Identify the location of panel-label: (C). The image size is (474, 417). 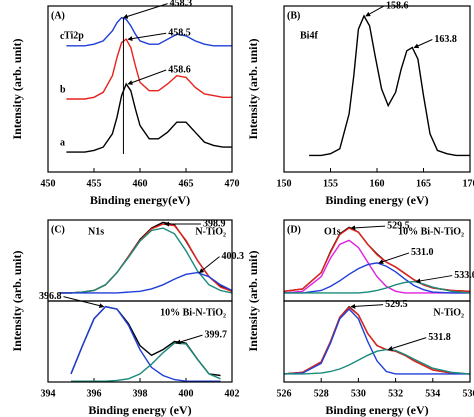
(58, 229).